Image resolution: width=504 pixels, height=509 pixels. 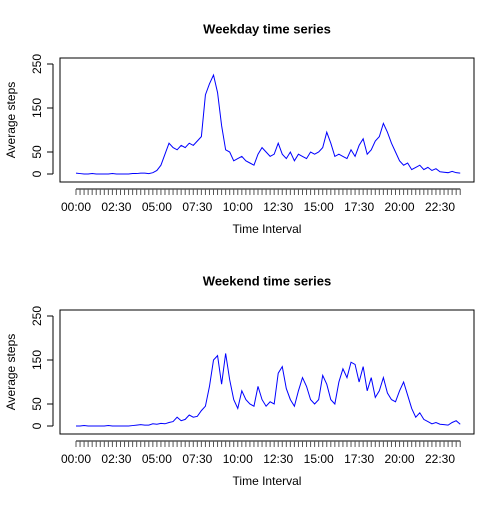 I want to click on chart-title: Weekend time series, so click(x=267, y=280).